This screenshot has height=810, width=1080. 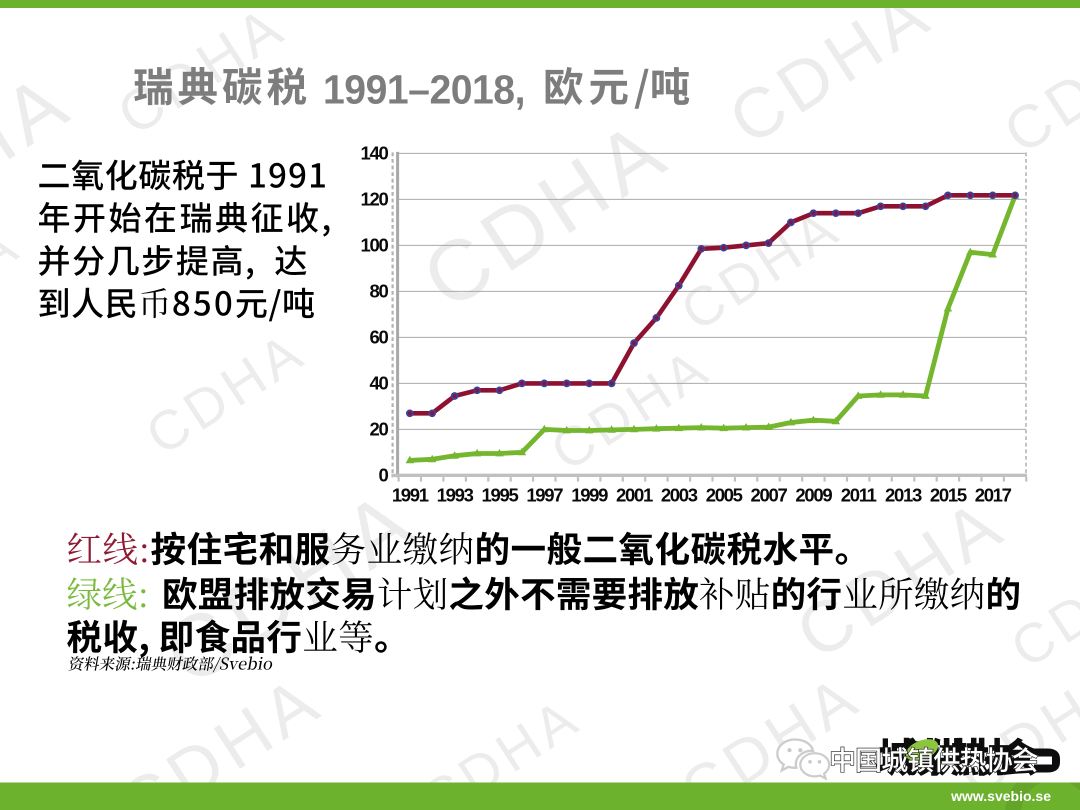 What do you see at coordinates (375, 153) in the screenshot?
I see `svg-text: 140` at bounding box center [375, 153].